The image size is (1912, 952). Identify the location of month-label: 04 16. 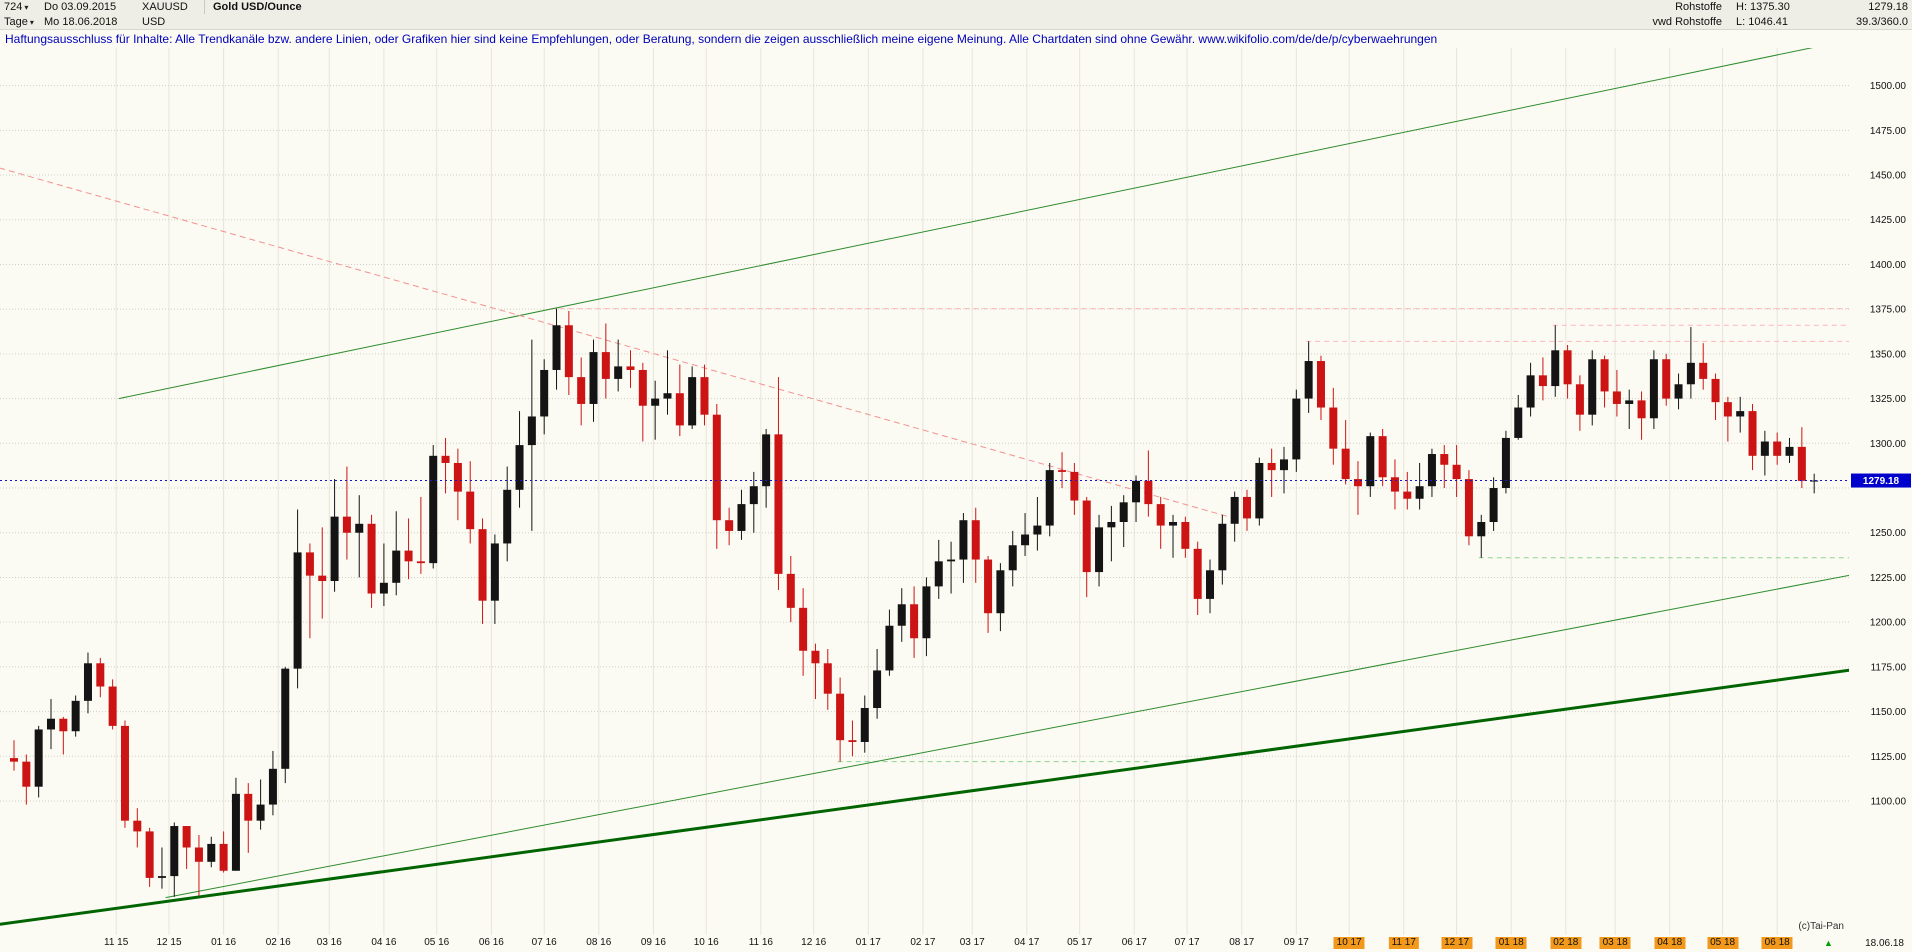
(384, 942).